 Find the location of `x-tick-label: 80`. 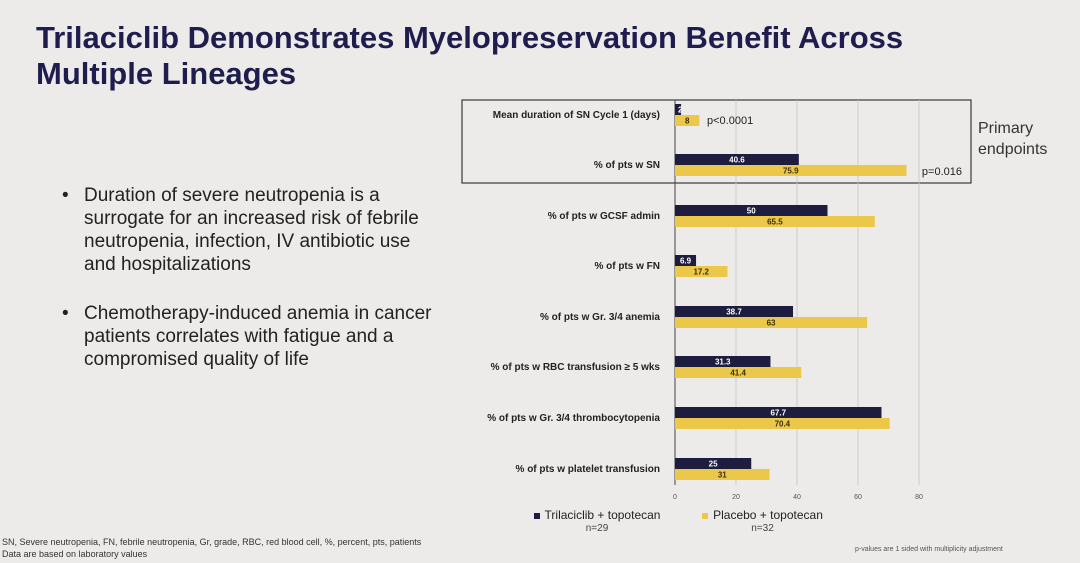

x-tick-label: 80 is located at coordinates (919, 497).